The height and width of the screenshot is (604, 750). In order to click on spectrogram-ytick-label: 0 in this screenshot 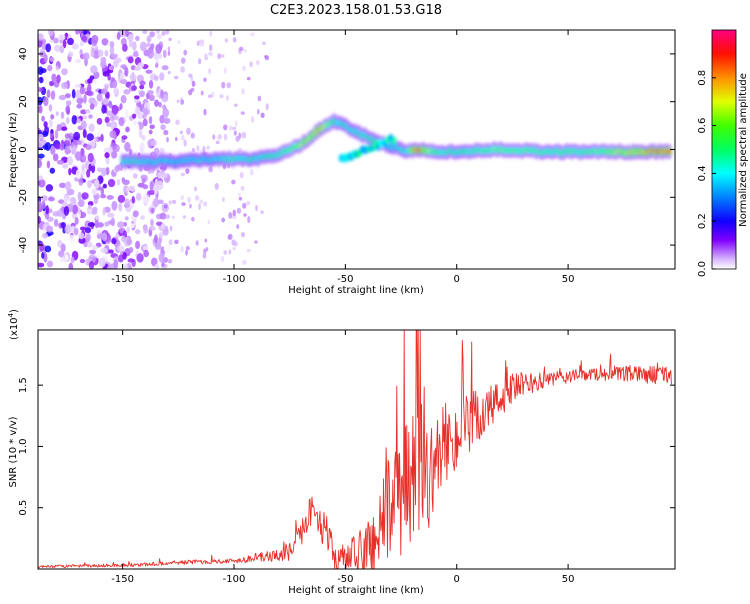, I will do `click(23, 149)`.